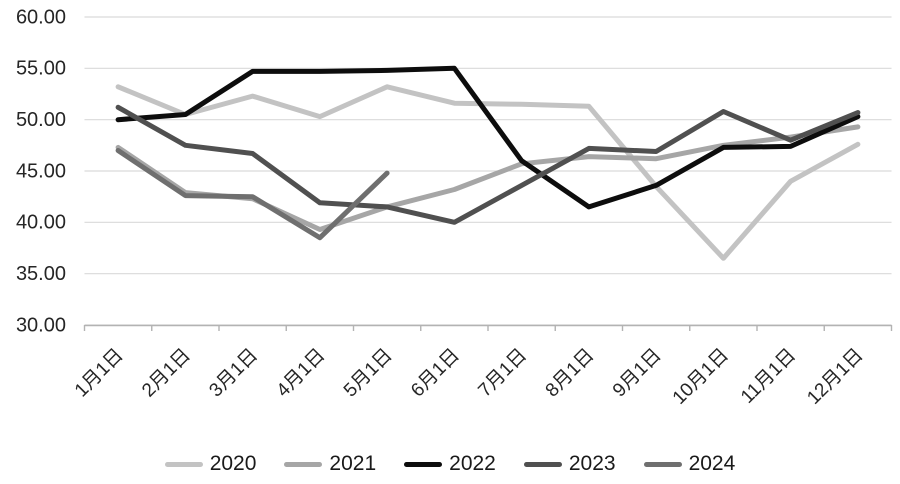 The image size is (900, 484). Describe the element at coordinates (835, 377) in the screenshot. I see `x-axis-tick-label: 12月1日` at that location.